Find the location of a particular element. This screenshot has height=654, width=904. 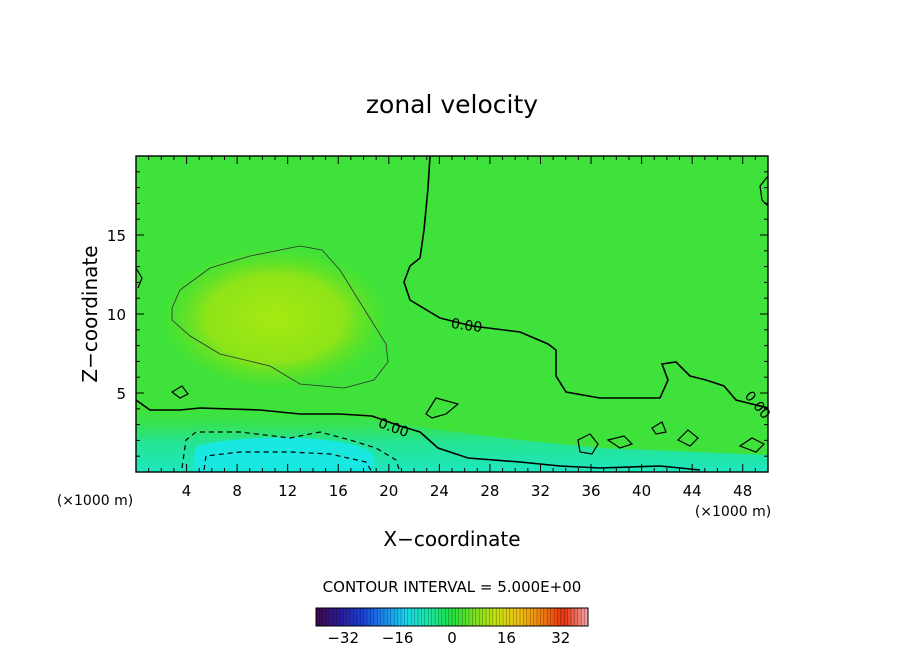

small-closed-contour-c is located at coordinates (588, 444).